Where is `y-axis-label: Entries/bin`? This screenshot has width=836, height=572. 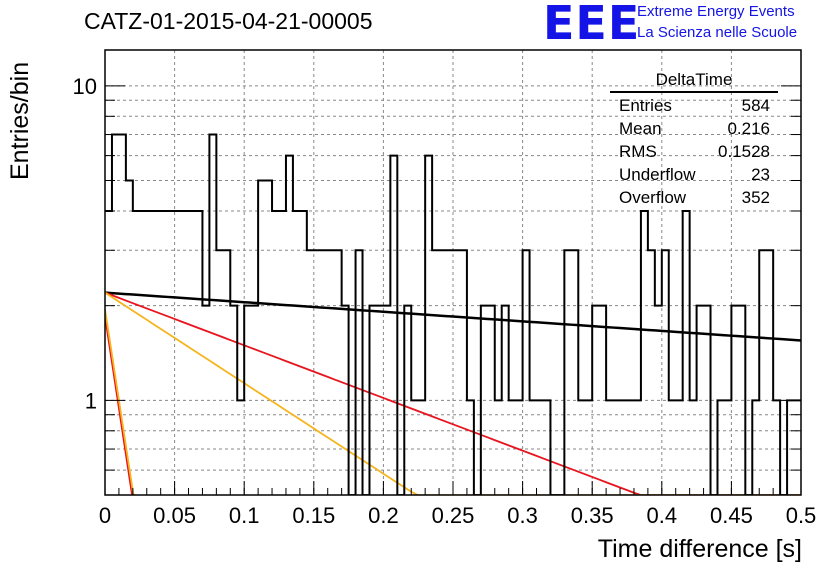
y-axis-label: Entries/bin is located at coordinates (20, 120).